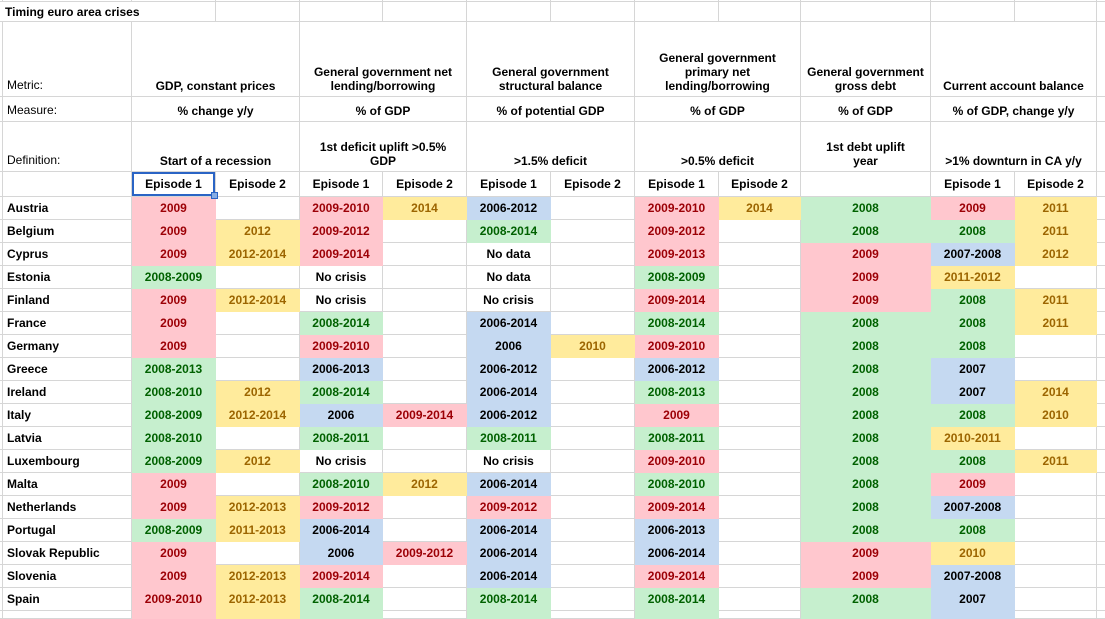  I want to click on country-label: Greece, so click(67, 369).